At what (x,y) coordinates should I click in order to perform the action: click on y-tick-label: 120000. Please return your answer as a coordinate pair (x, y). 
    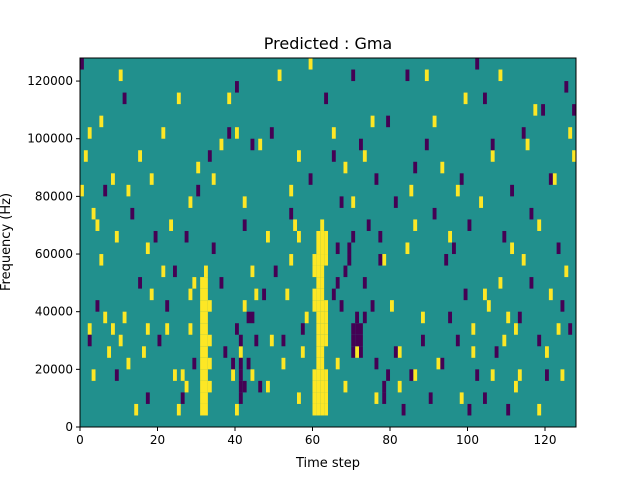
    Looking at the image, I should click on (50, 81).